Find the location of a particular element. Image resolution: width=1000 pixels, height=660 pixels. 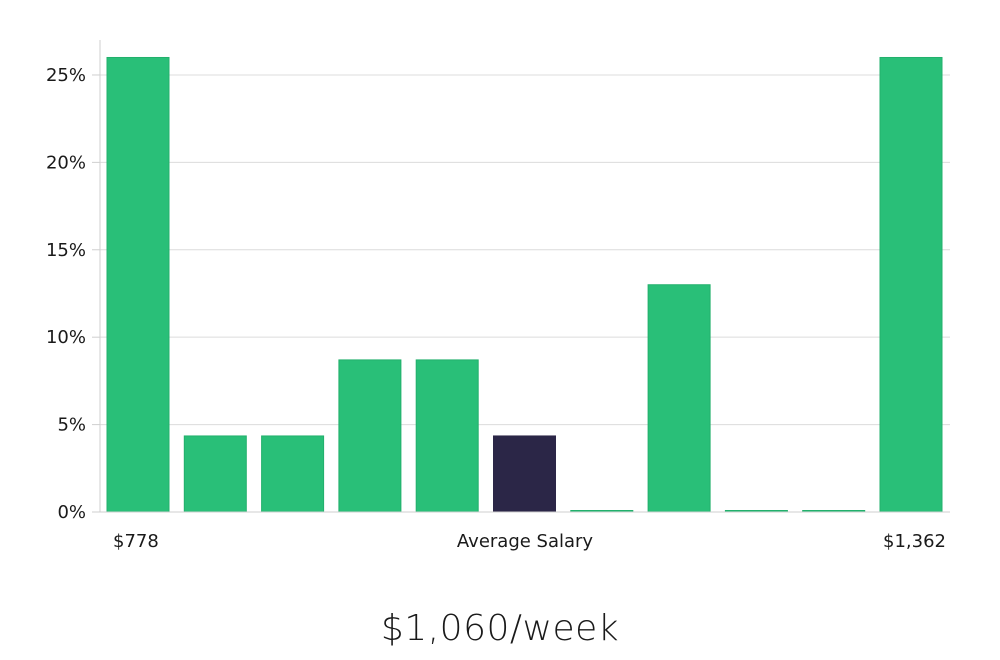

y-tick-label: 0% is located at coordinates (71, 512).